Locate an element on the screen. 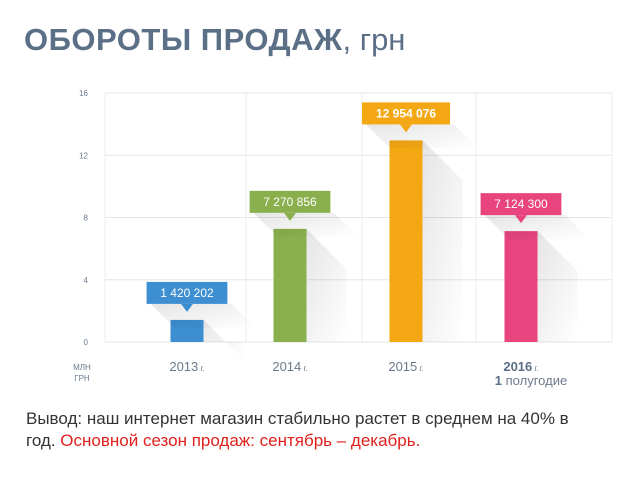 The width and height of the screenshot is (640, 494). data-callout-2014: 7 270 856 is located at coordinates (304, 213).